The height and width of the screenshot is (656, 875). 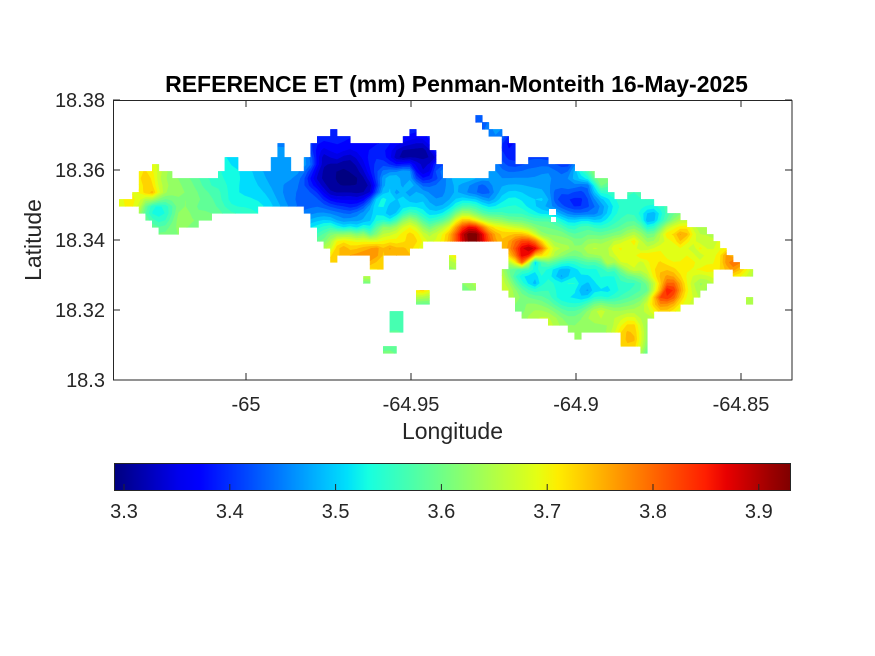 What do you see at coordinates (547, 512) in the screenshot?
I see `svg-text: 3.7` at bounding box center [547, 512].